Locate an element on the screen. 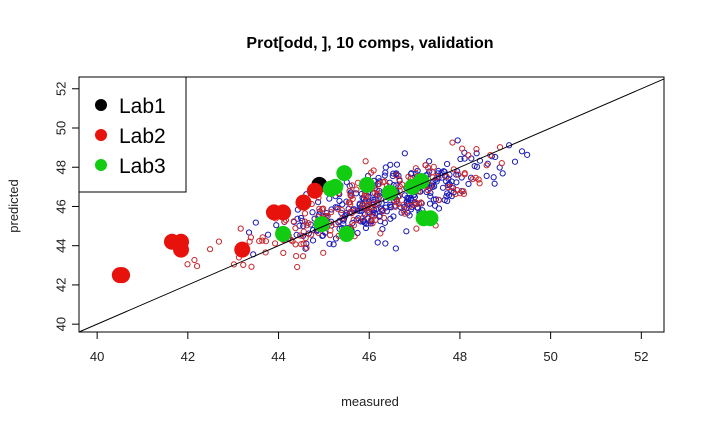 This screenshot has width=704, height=430. legend-label: Lab3 is located at coordinates (142, 166).